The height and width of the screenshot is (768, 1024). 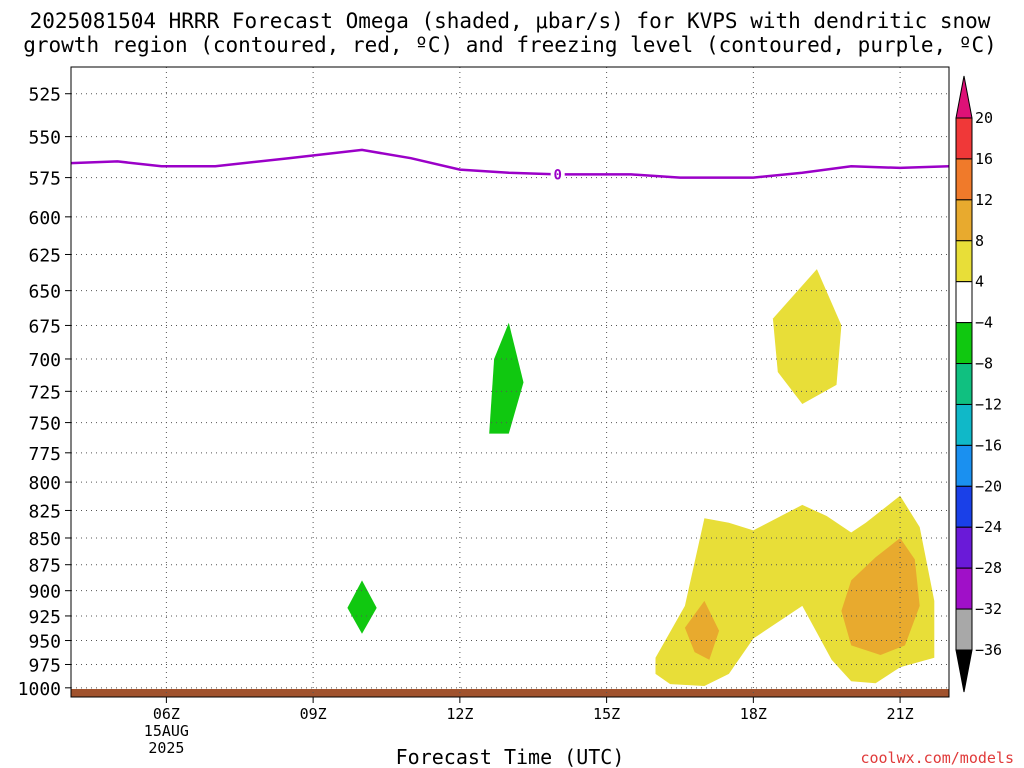 What do you see at coordinates (44, 218) in the screenshot?
I see `y-tick-label: 600` at bounding box center [44, 218].